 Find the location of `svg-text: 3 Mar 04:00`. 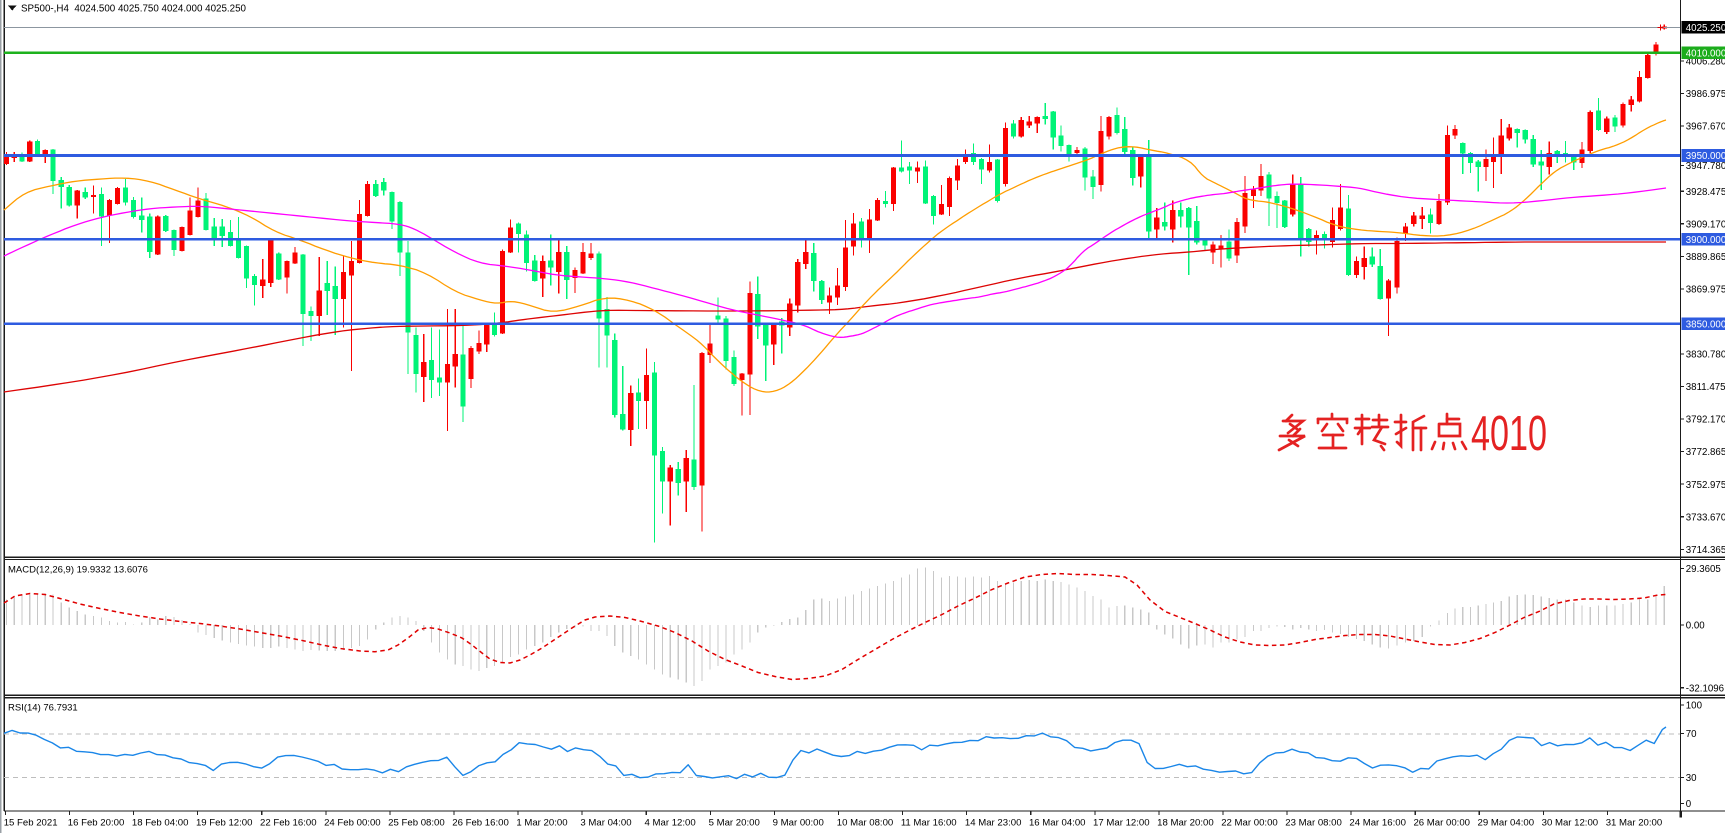

svg-text: 3 Mar 04:00 is located at coordinates (605, 822).